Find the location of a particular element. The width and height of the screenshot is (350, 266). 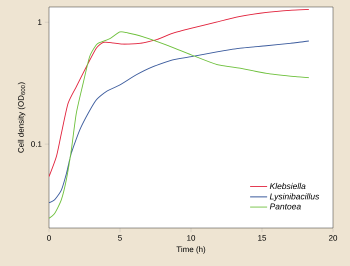

legend-label: Lysinibacillus is located at coordinates (295, 197).